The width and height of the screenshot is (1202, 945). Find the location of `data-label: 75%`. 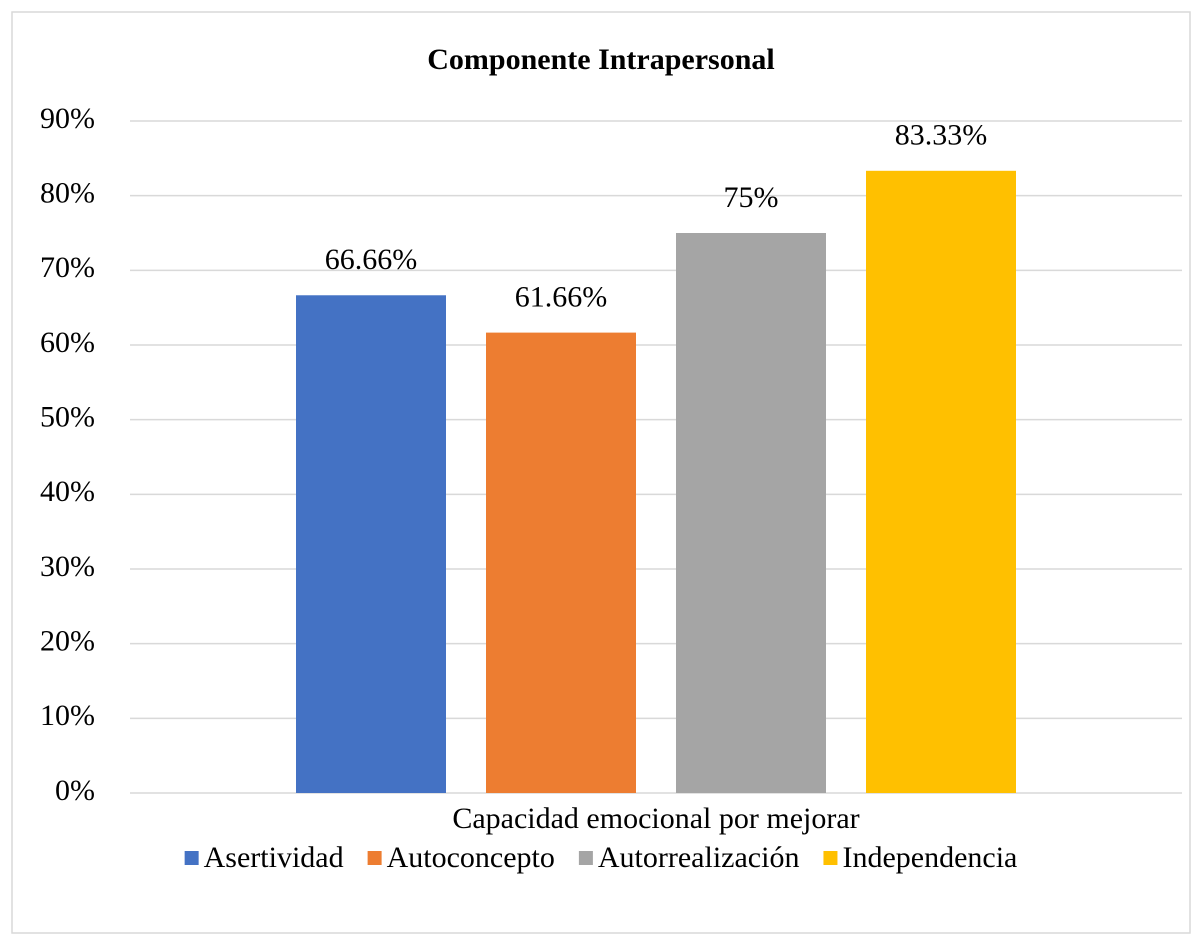

data-label: 75% is located at coordinates (751, 197).